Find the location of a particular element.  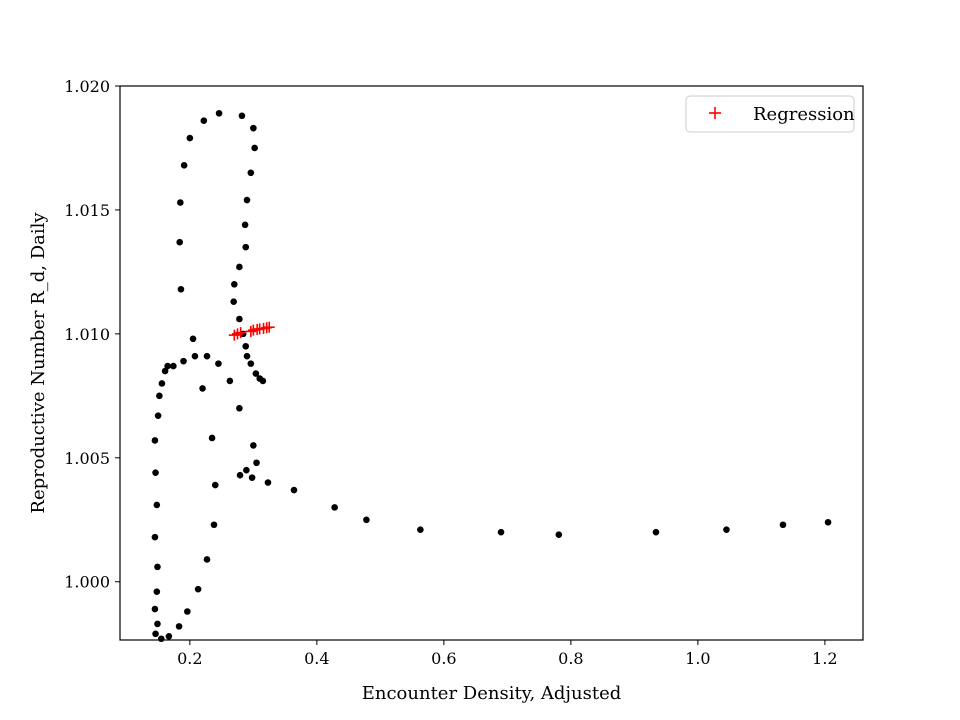

legend-regression-marker is located at coordinates (715, 113).